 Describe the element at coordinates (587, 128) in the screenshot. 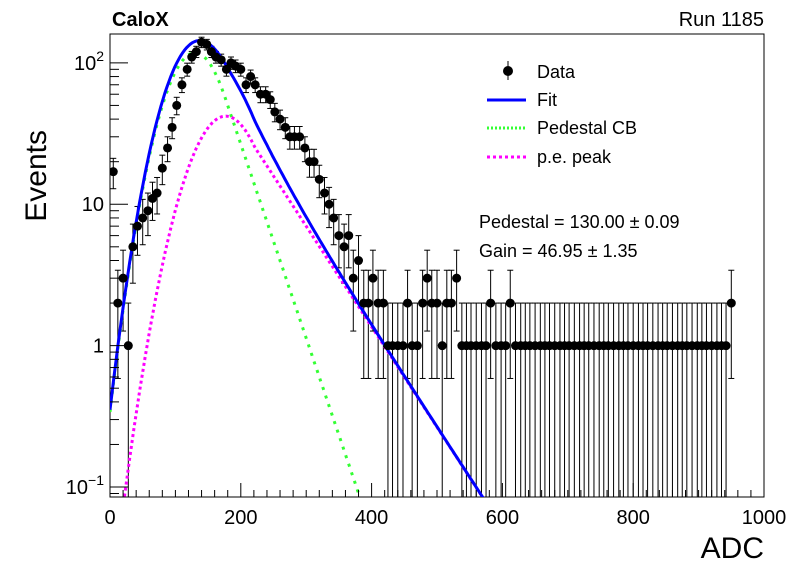

I see `legend-label-pedestal-cb: Pedestal CB` at that location.